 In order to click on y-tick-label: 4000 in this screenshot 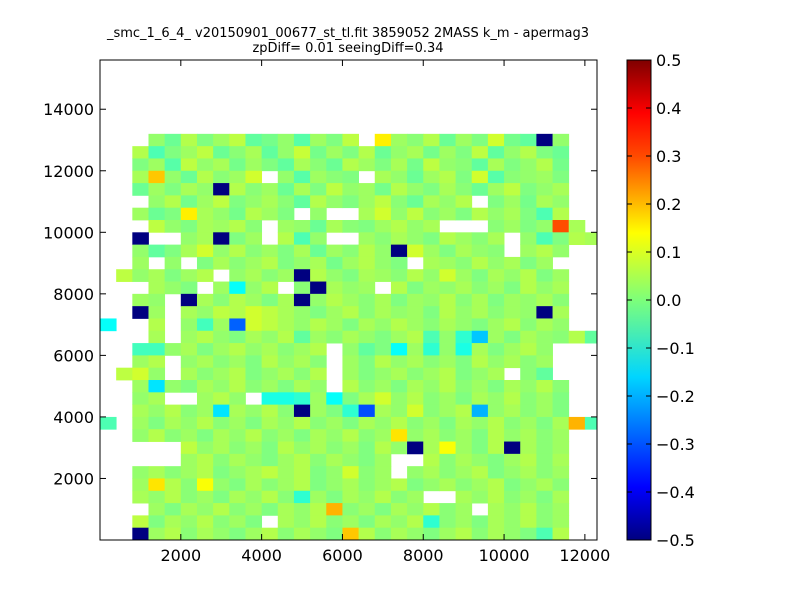, I will do `click(73, 417)`.